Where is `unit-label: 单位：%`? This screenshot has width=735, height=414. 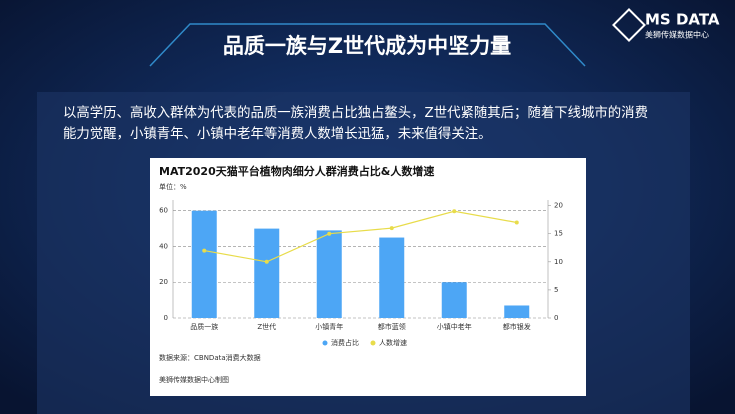 unit-label: 单位：% is located at coordinates (173, 186).